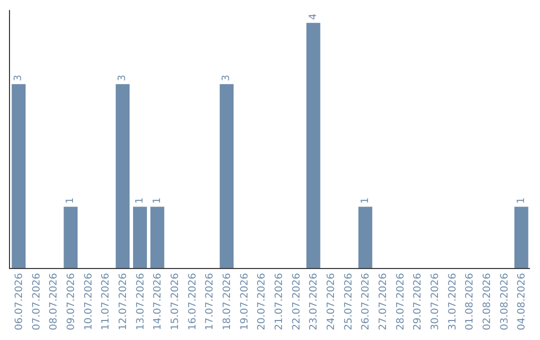  I want to click on x-tick-label: 21.07.2026, so click(279, 301).